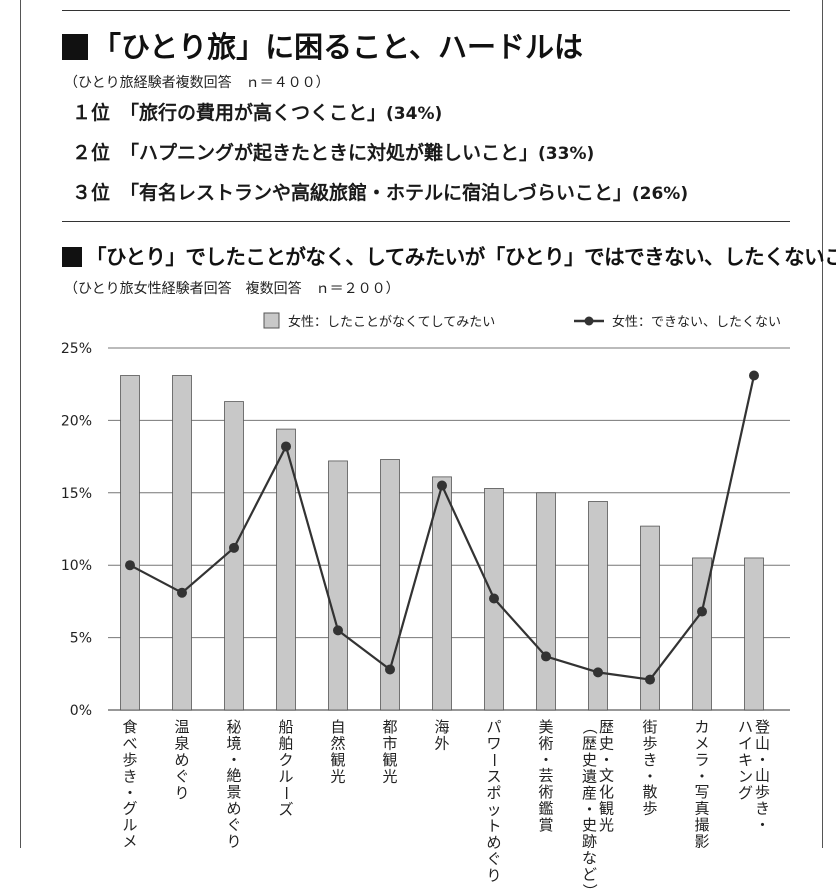 The image size is (836, 894). I want to click on x-tick-char: ポ, so click(493, 793).